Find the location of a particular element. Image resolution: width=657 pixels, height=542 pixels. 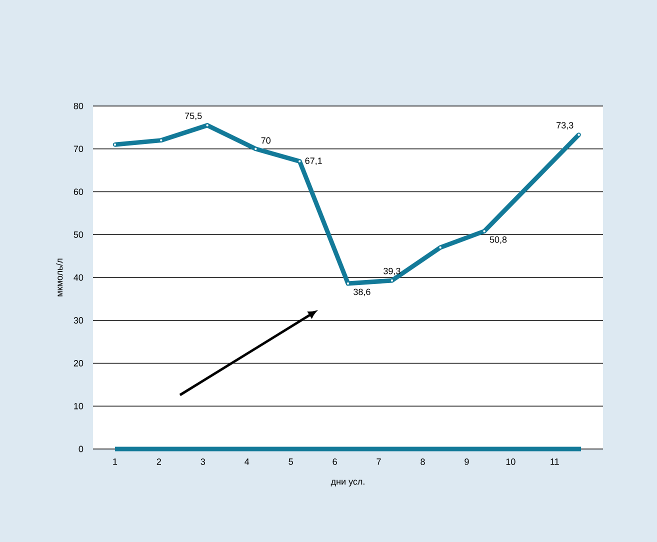

y-tick-label: 30 is located at coordinates (79, 320).